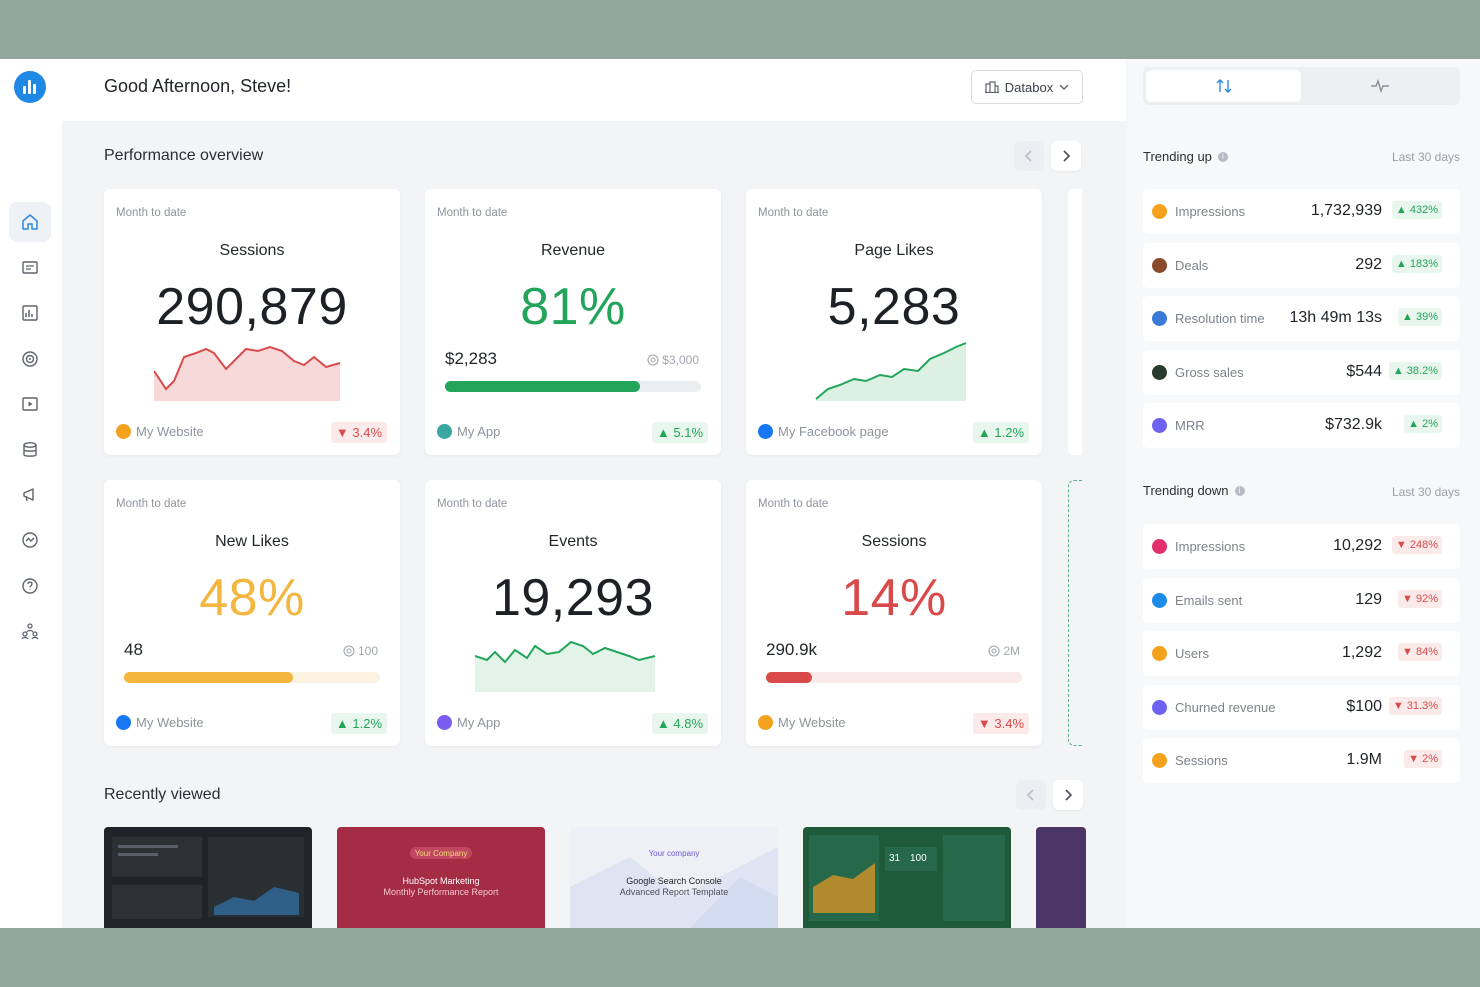  I want to click on trend-circle-icon, so click(30, 540).